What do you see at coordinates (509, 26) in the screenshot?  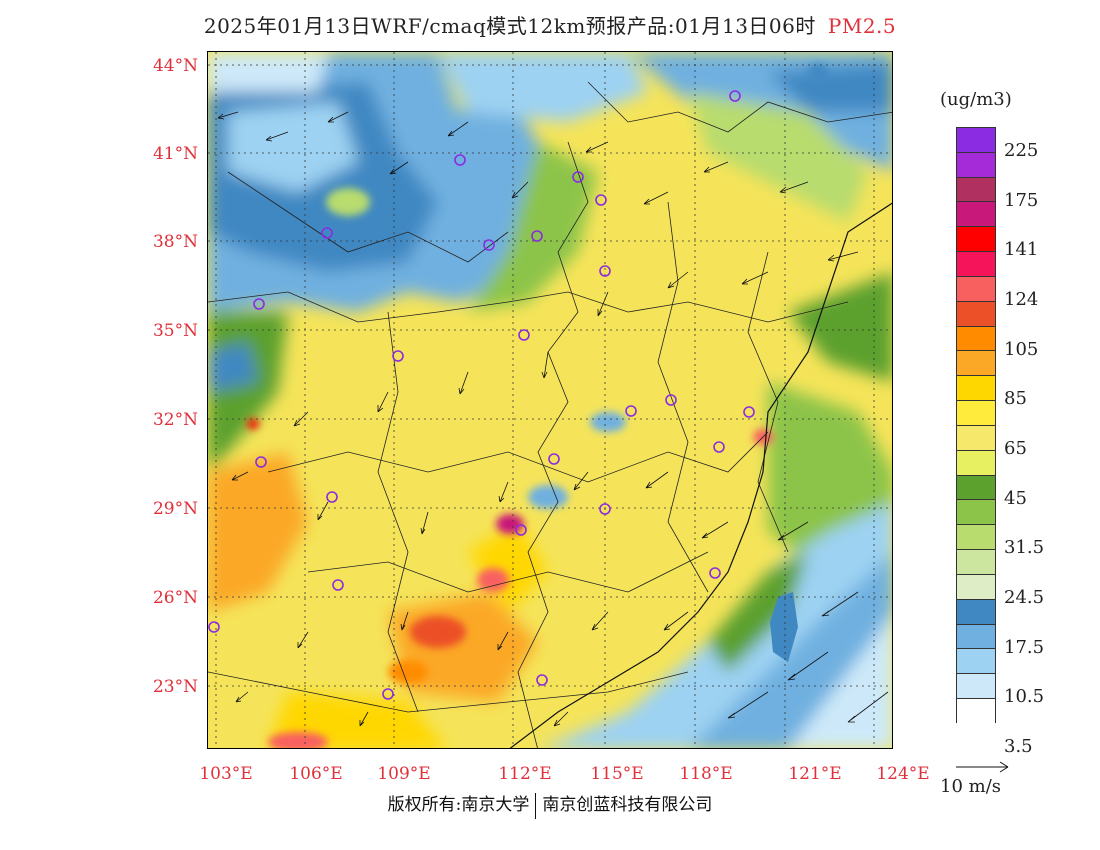 I see `title-text: 2025年01月13日WRF/cmaq模式12km预报产品:01月13日06时` at bounding box center [509, 26].